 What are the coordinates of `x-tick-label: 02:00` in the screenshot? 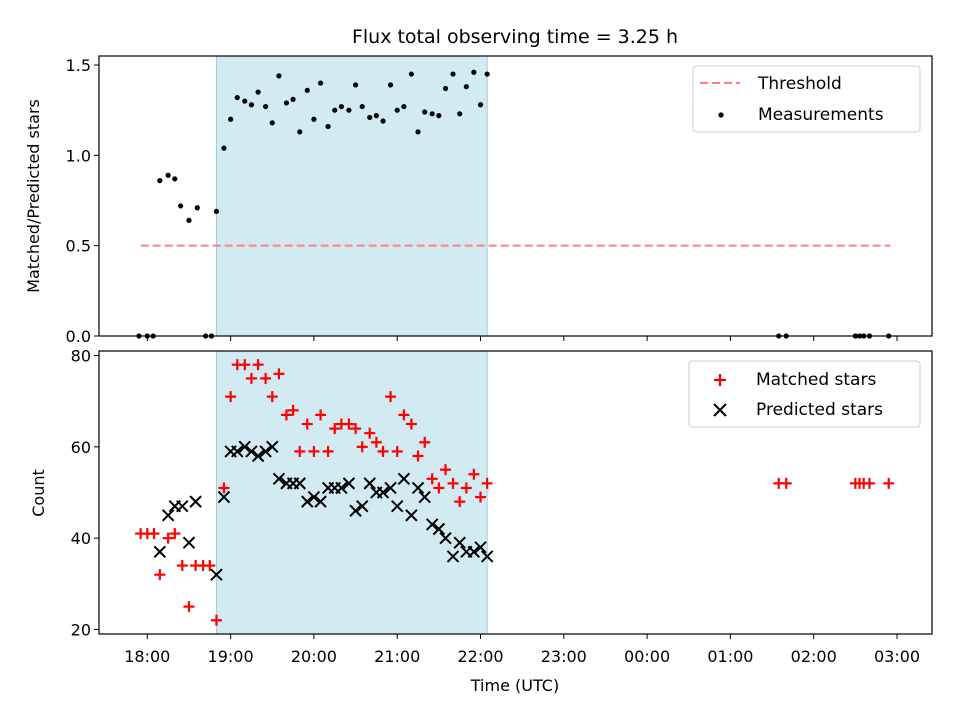 It's located at (814, 656).